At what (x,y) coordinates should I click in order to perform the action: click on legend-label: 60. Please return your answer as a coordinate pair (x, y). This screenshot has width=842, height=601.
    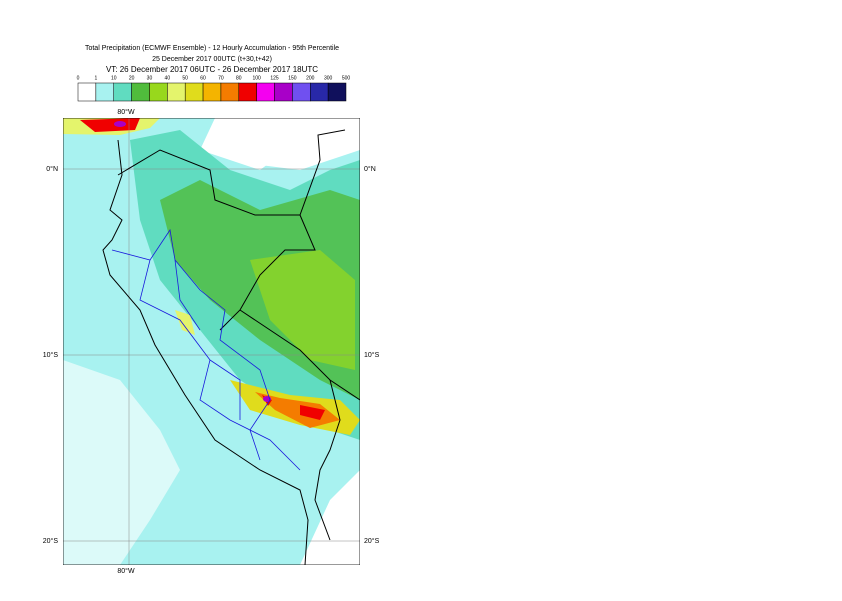
    Looking at the image, I should click on (203, 78).